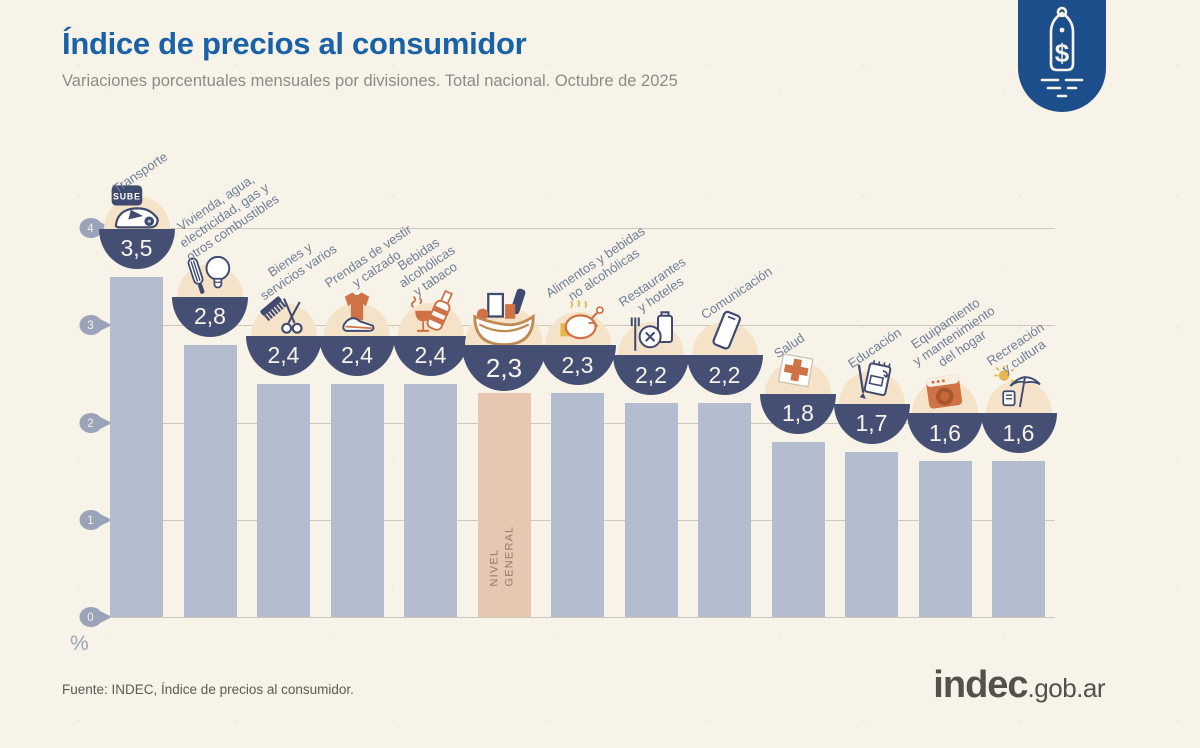 The width and height of the screenshot is (1200, 748). Describe the element at coordinates (95, 617) in the screenshot. I see `y-axis-tick: 0` at that location.